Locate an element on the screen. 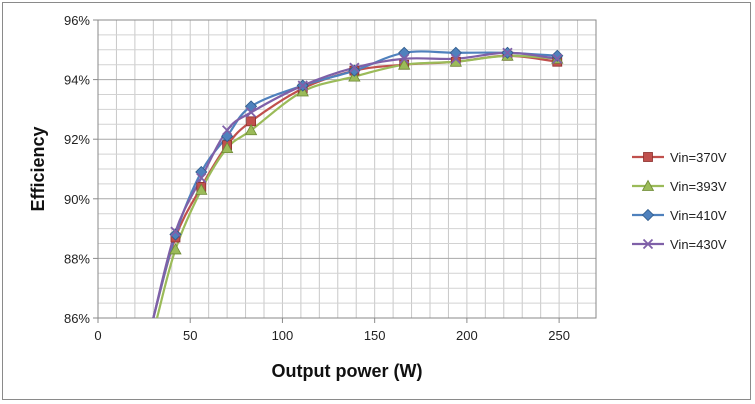 The height and width of the screenshot is (404, 755). y-tick-label: 96% is located at coordinates (77, 20).